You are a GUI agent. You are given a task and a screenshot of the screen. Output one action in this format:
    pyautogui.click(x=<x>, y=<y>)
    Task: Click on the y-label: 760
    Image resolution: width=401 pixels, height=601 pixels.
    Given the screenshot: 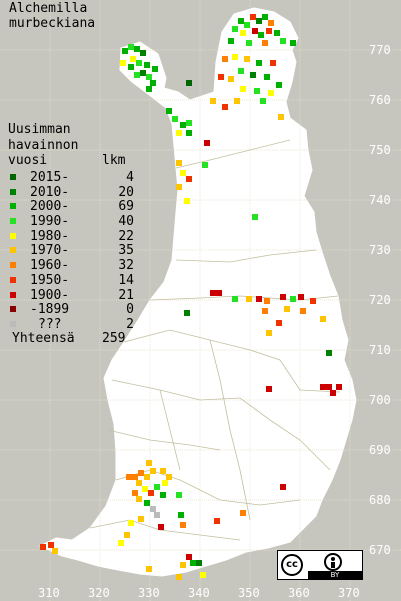 What is the action you would take?
    pyautogui.click(x=380, y=100)
    